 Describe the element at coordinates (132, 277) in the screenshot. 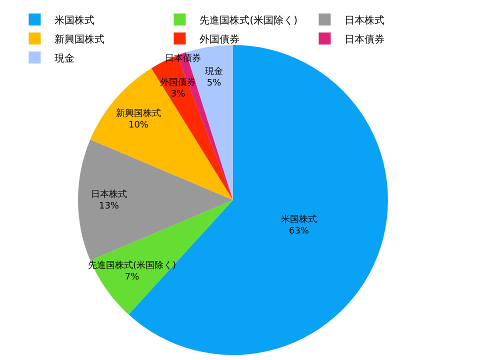

I see `data-label: 7%` at that location.